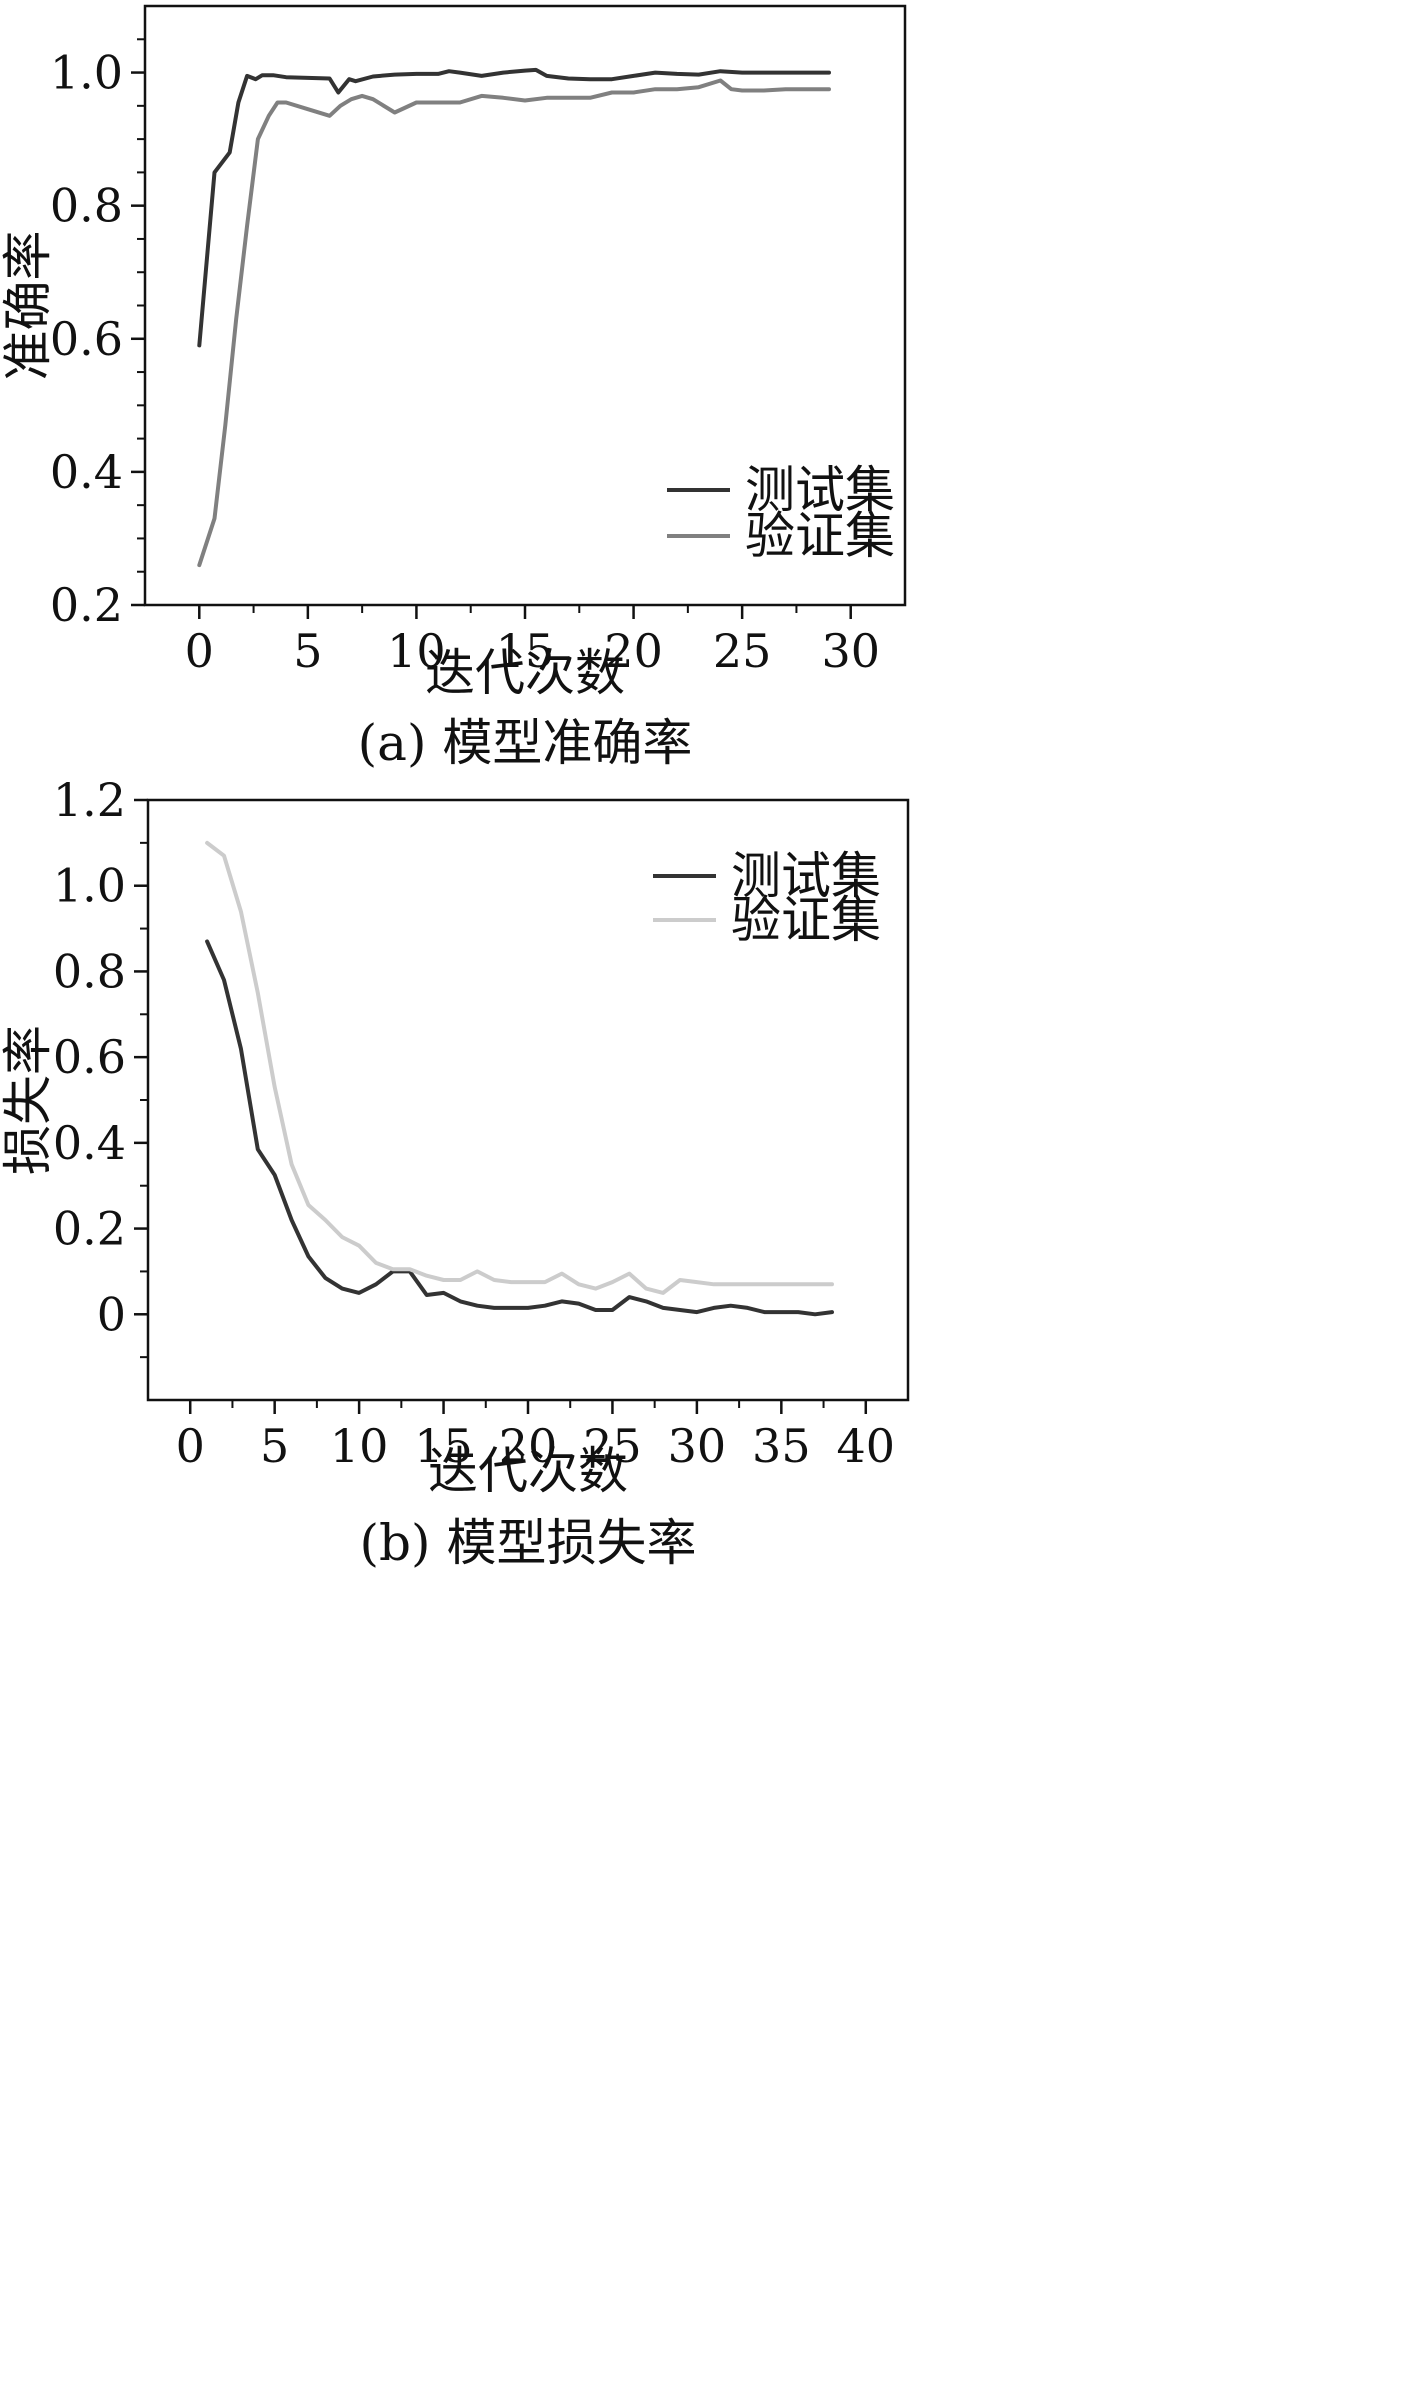 The image size is (1417, 2391). I want to click on y-axis-label: 准确率, so click(28, 306).